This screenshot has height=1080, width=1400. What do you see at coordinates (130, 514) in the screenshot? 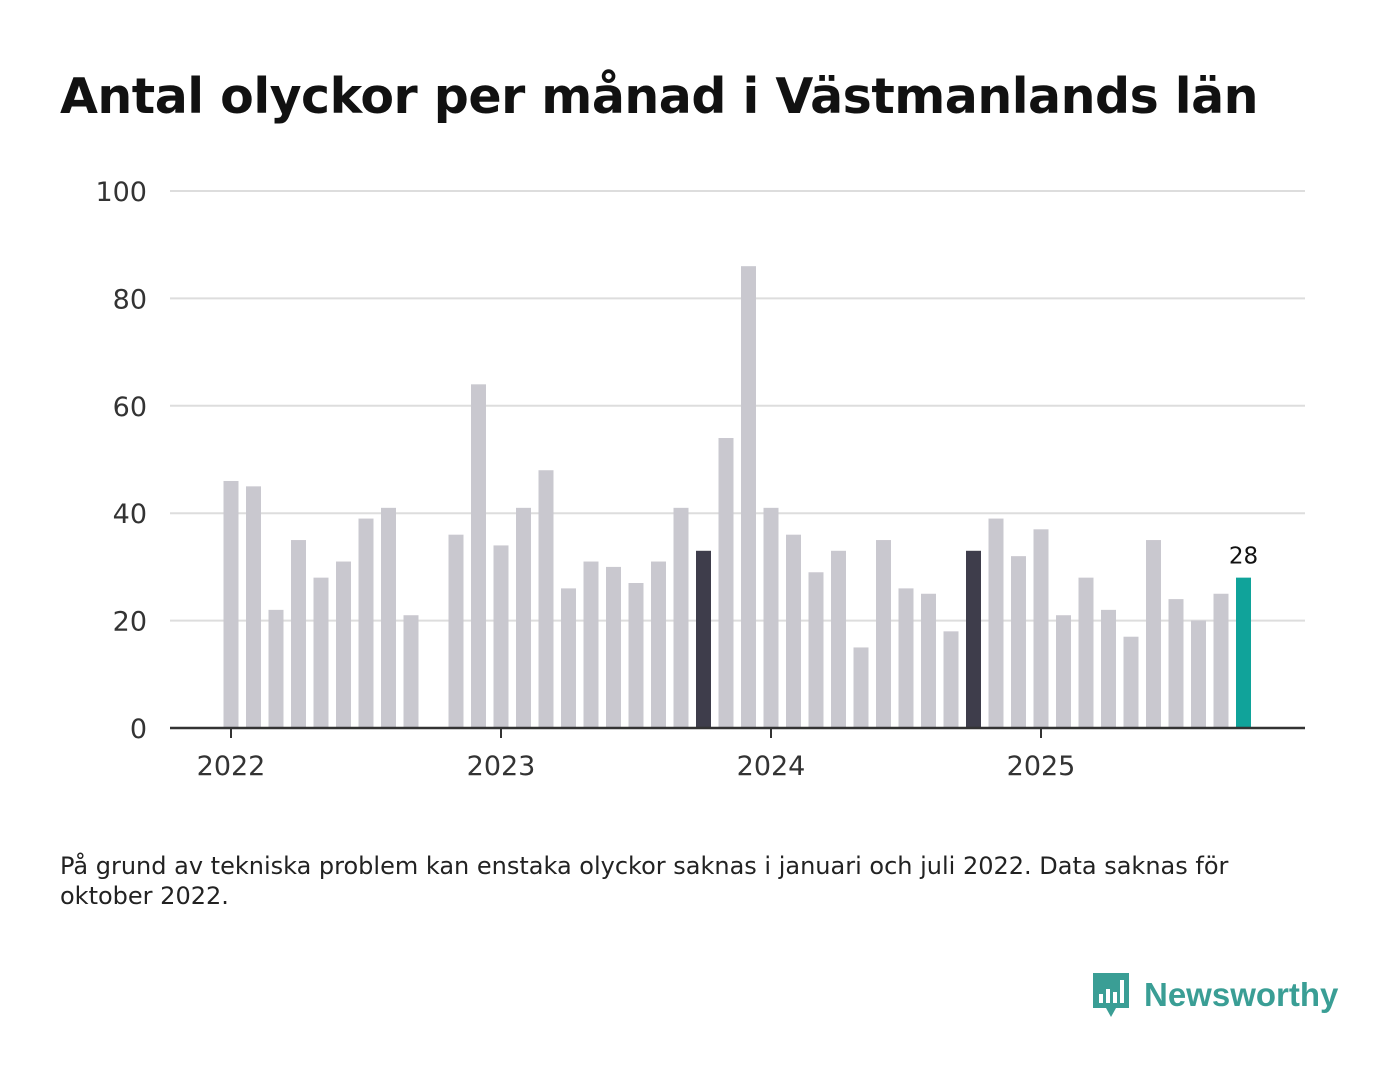
I see `y-tick-label: 40` at bounding box center [130, 514].